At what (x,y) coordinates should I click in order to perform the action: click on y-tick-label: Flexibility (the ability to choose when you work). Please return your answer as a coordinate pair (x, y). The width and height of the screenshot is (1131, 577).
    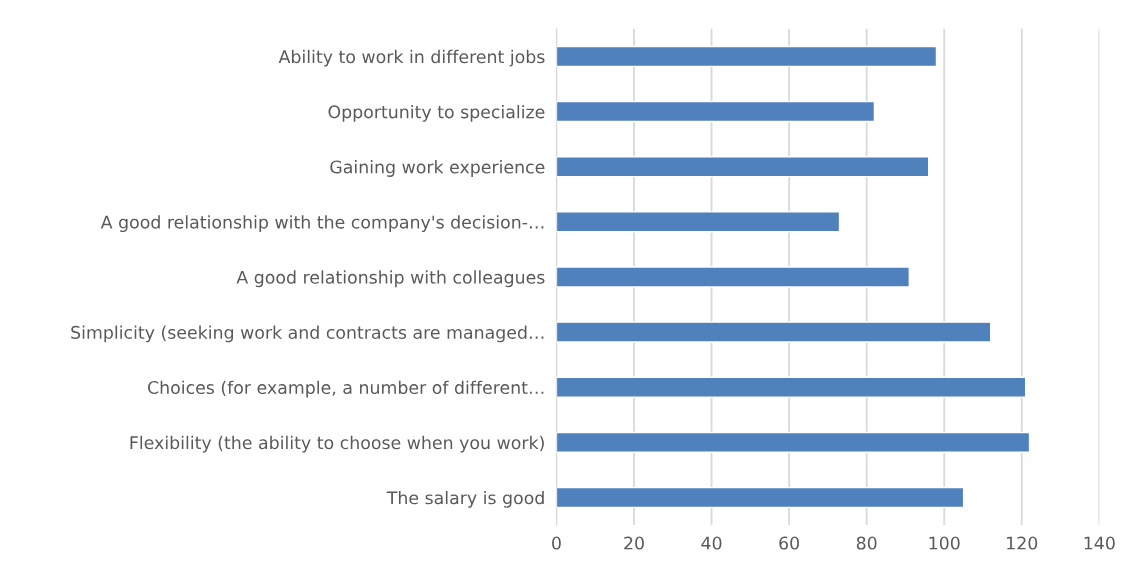
    Looking at the image, I should click on (337, 444).